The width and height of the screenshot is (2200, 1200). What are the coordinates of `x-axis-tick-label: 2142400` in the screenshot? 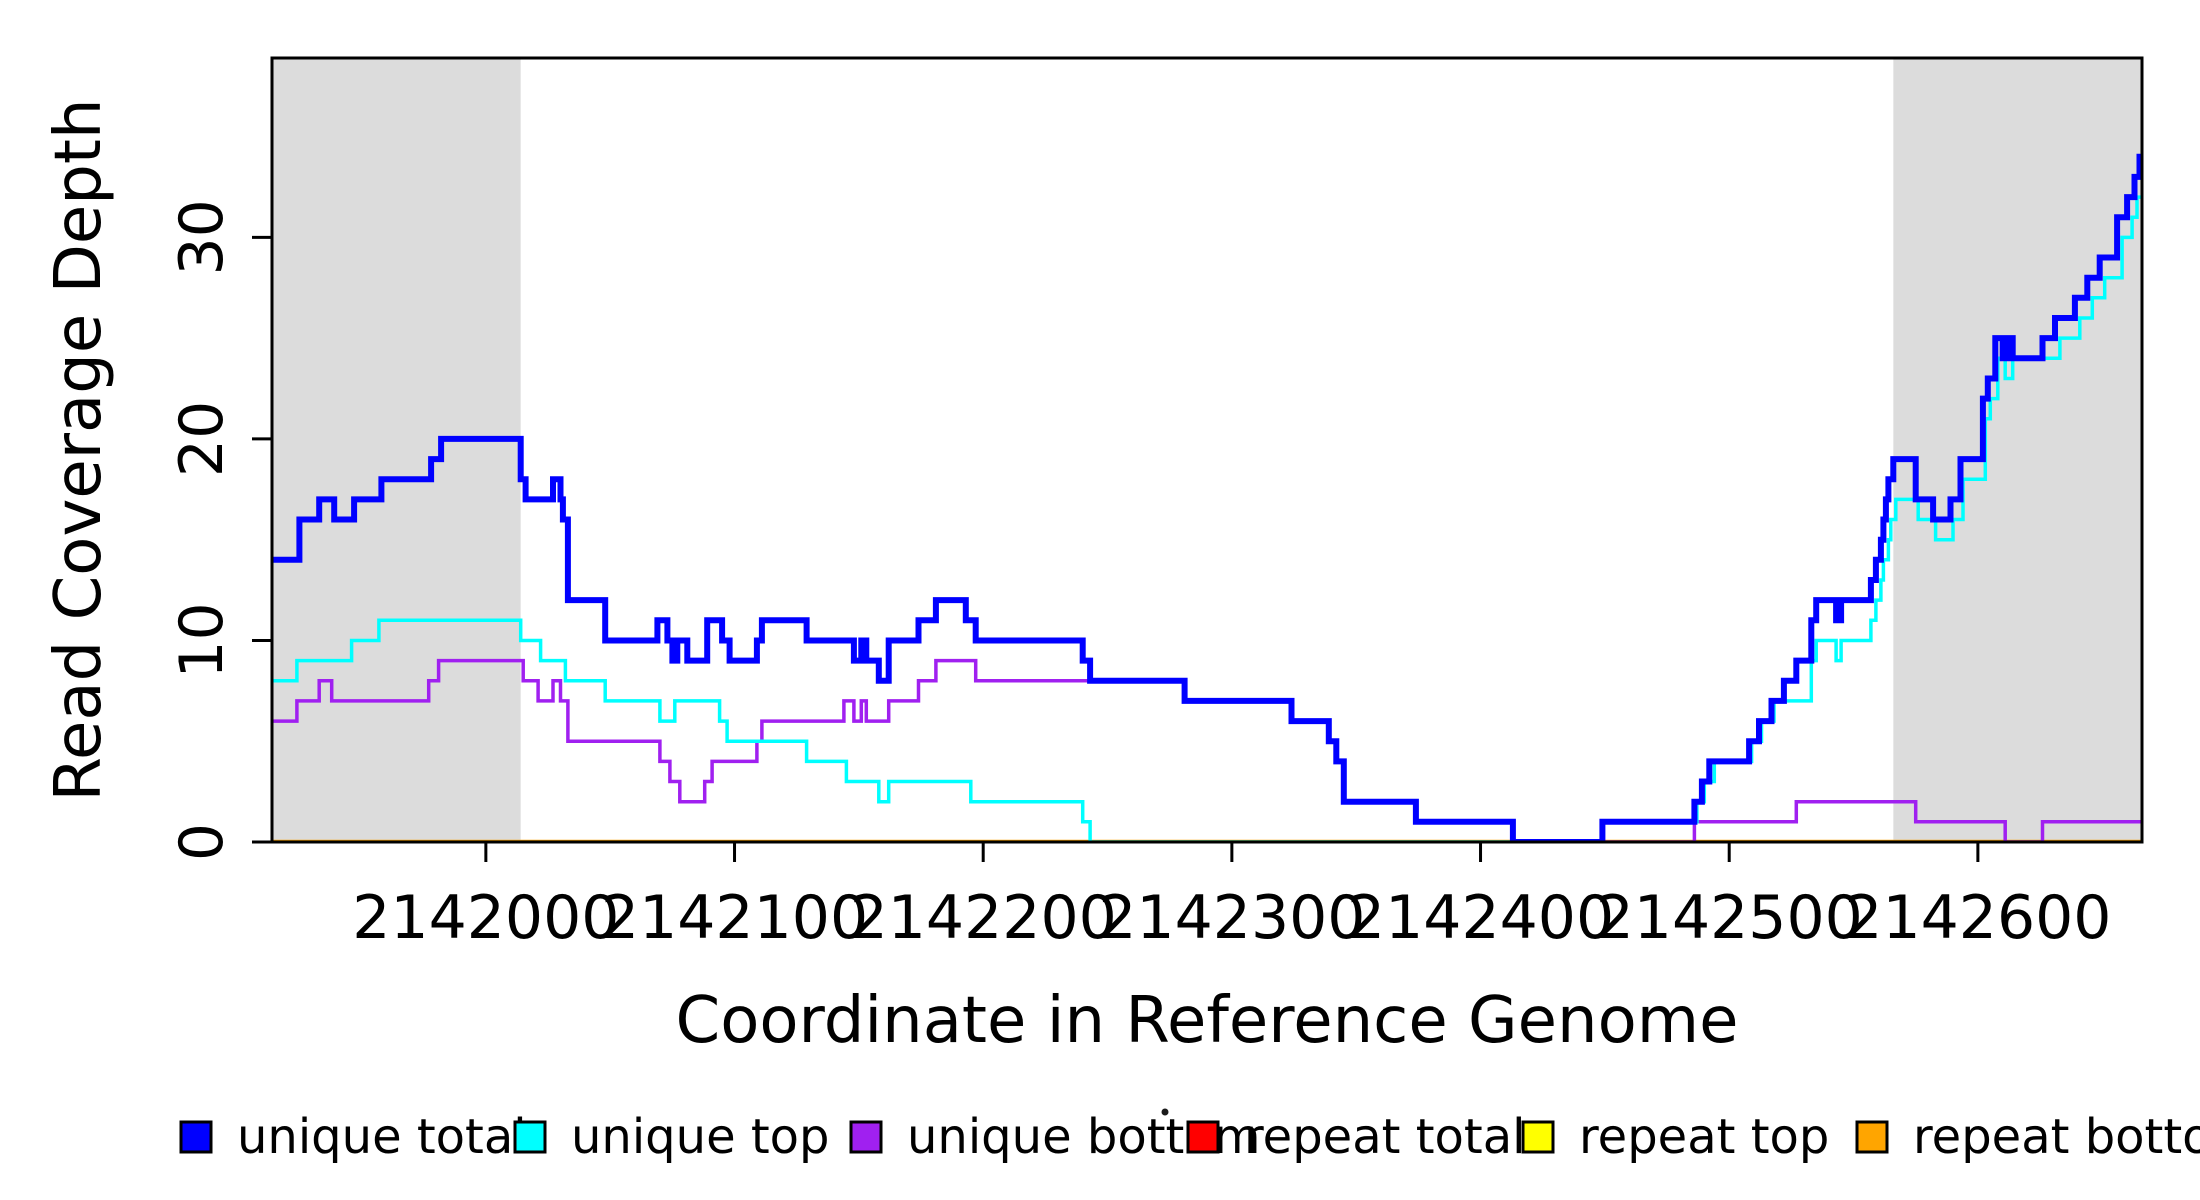 It's located at (1480, 918).